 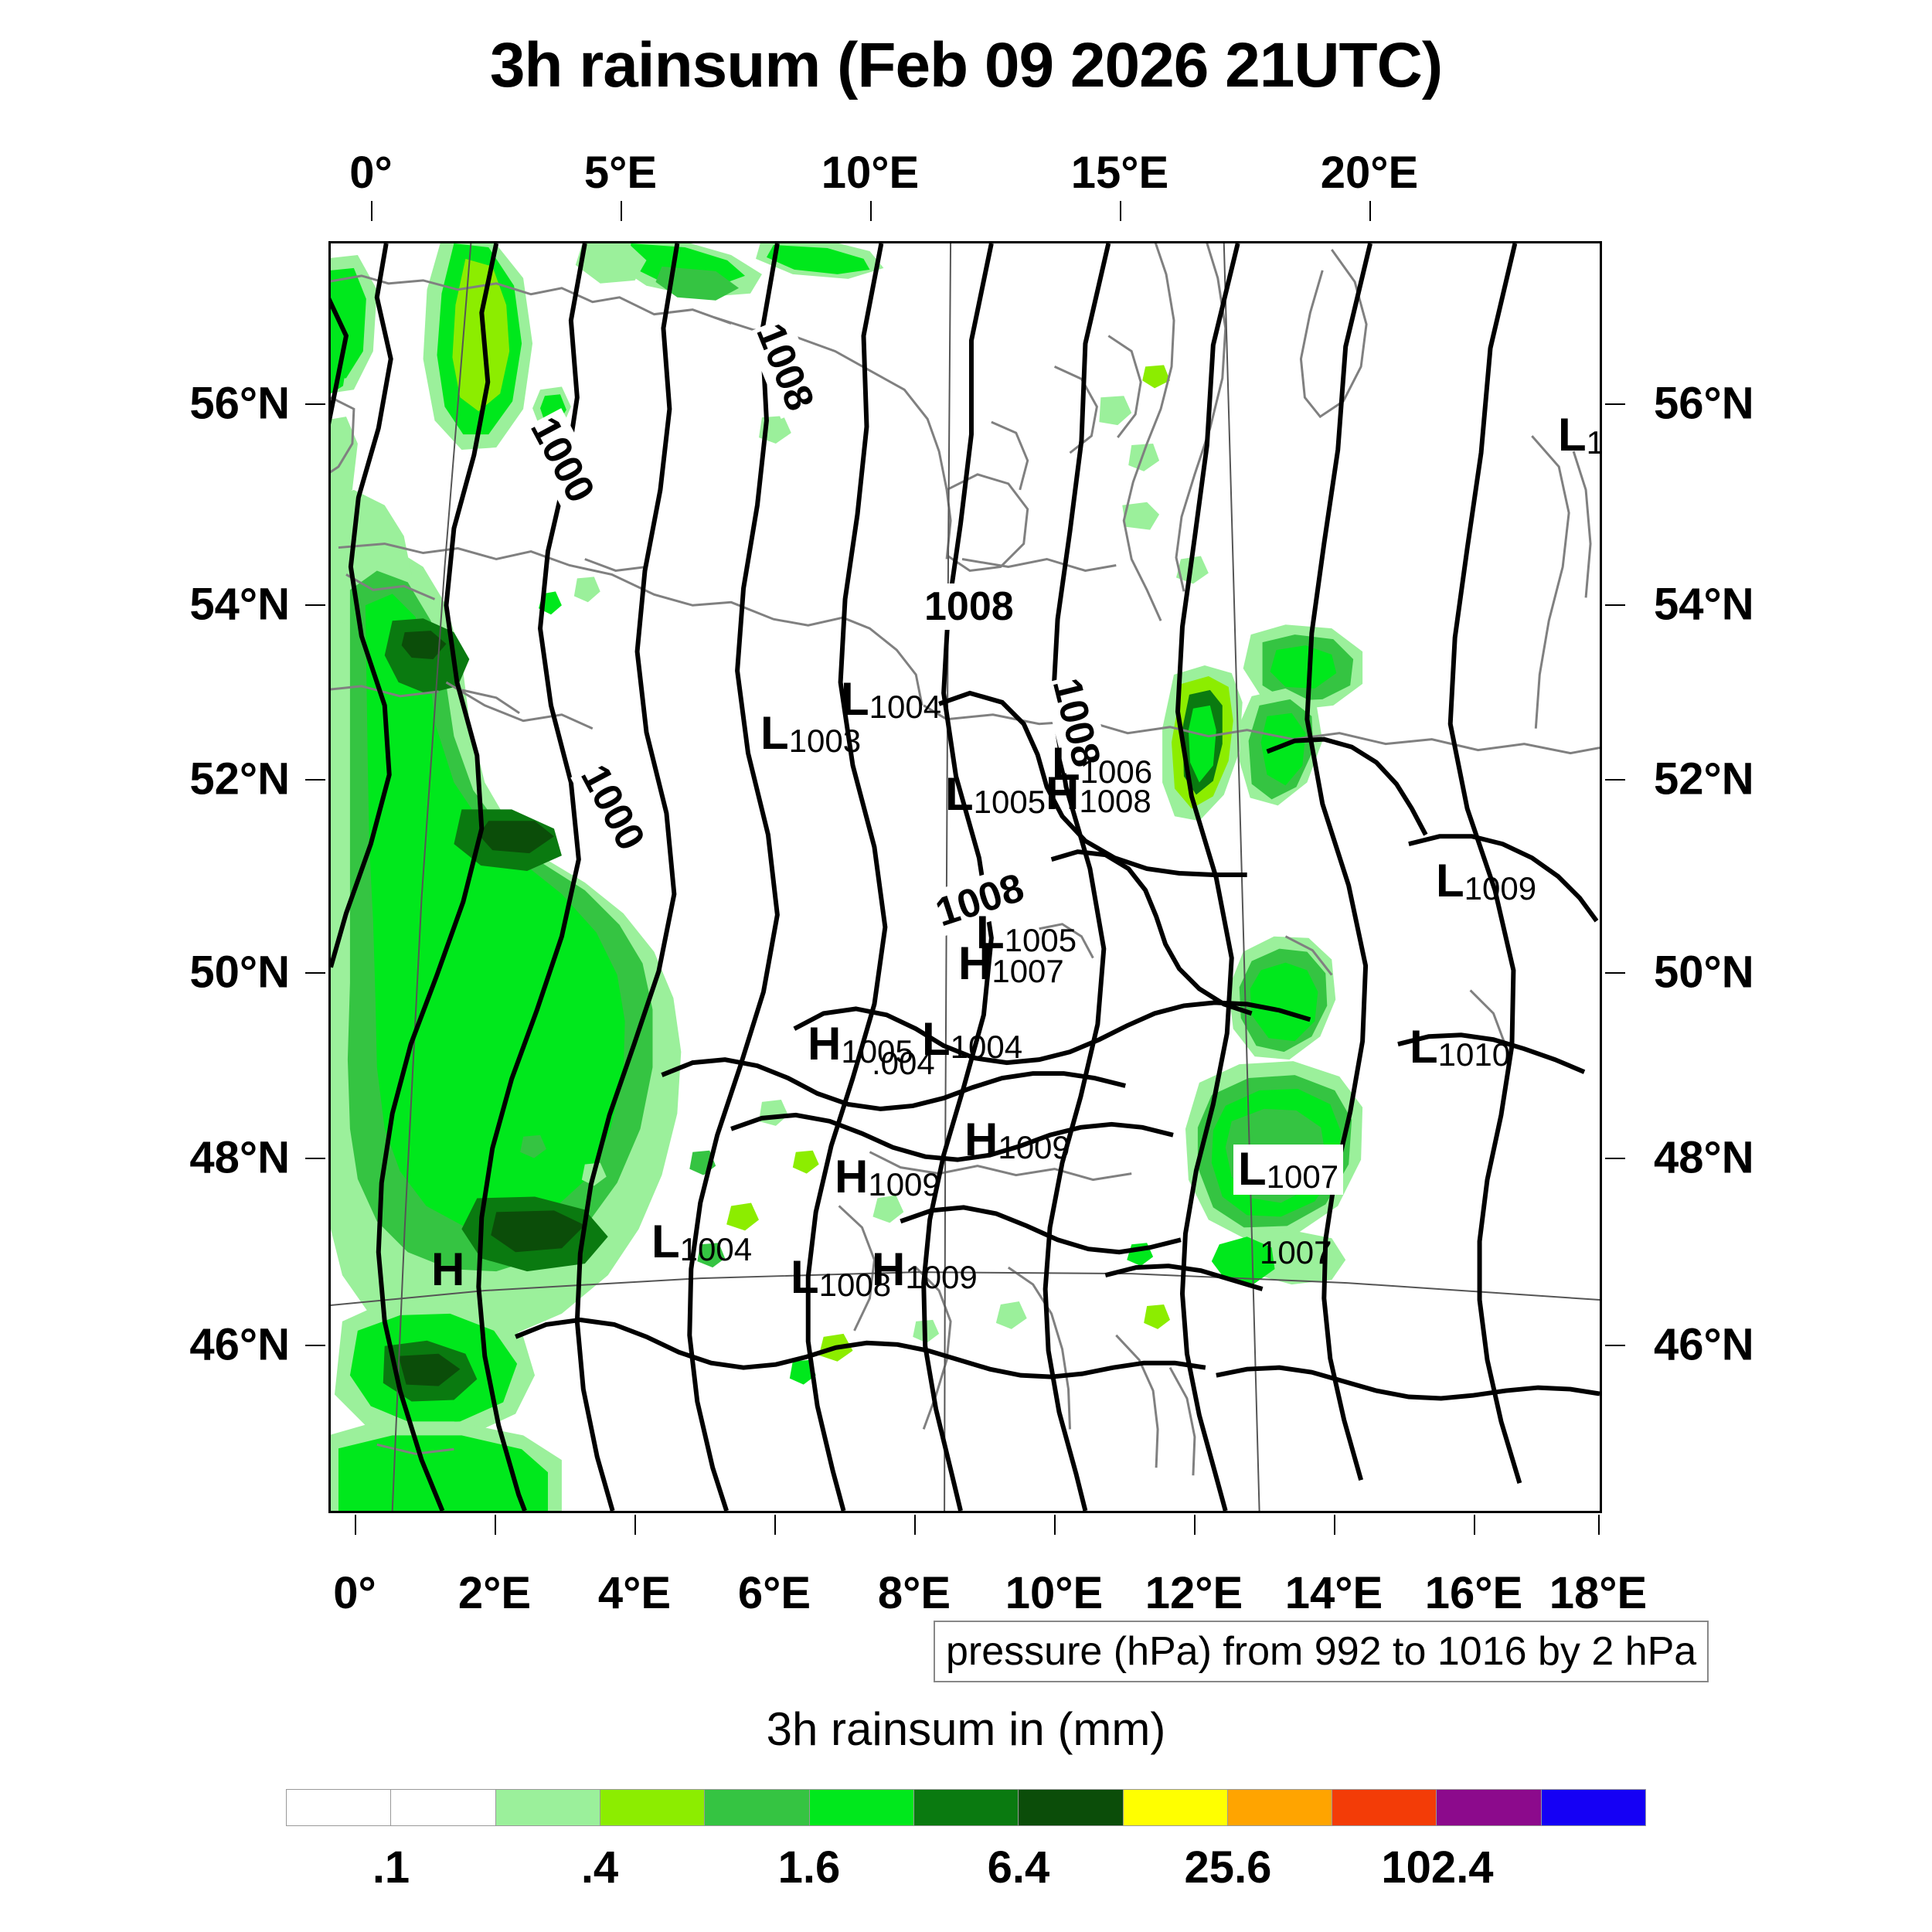 I want to click on axis-label-top-3: 15°E, so click(x=1120, y=173).